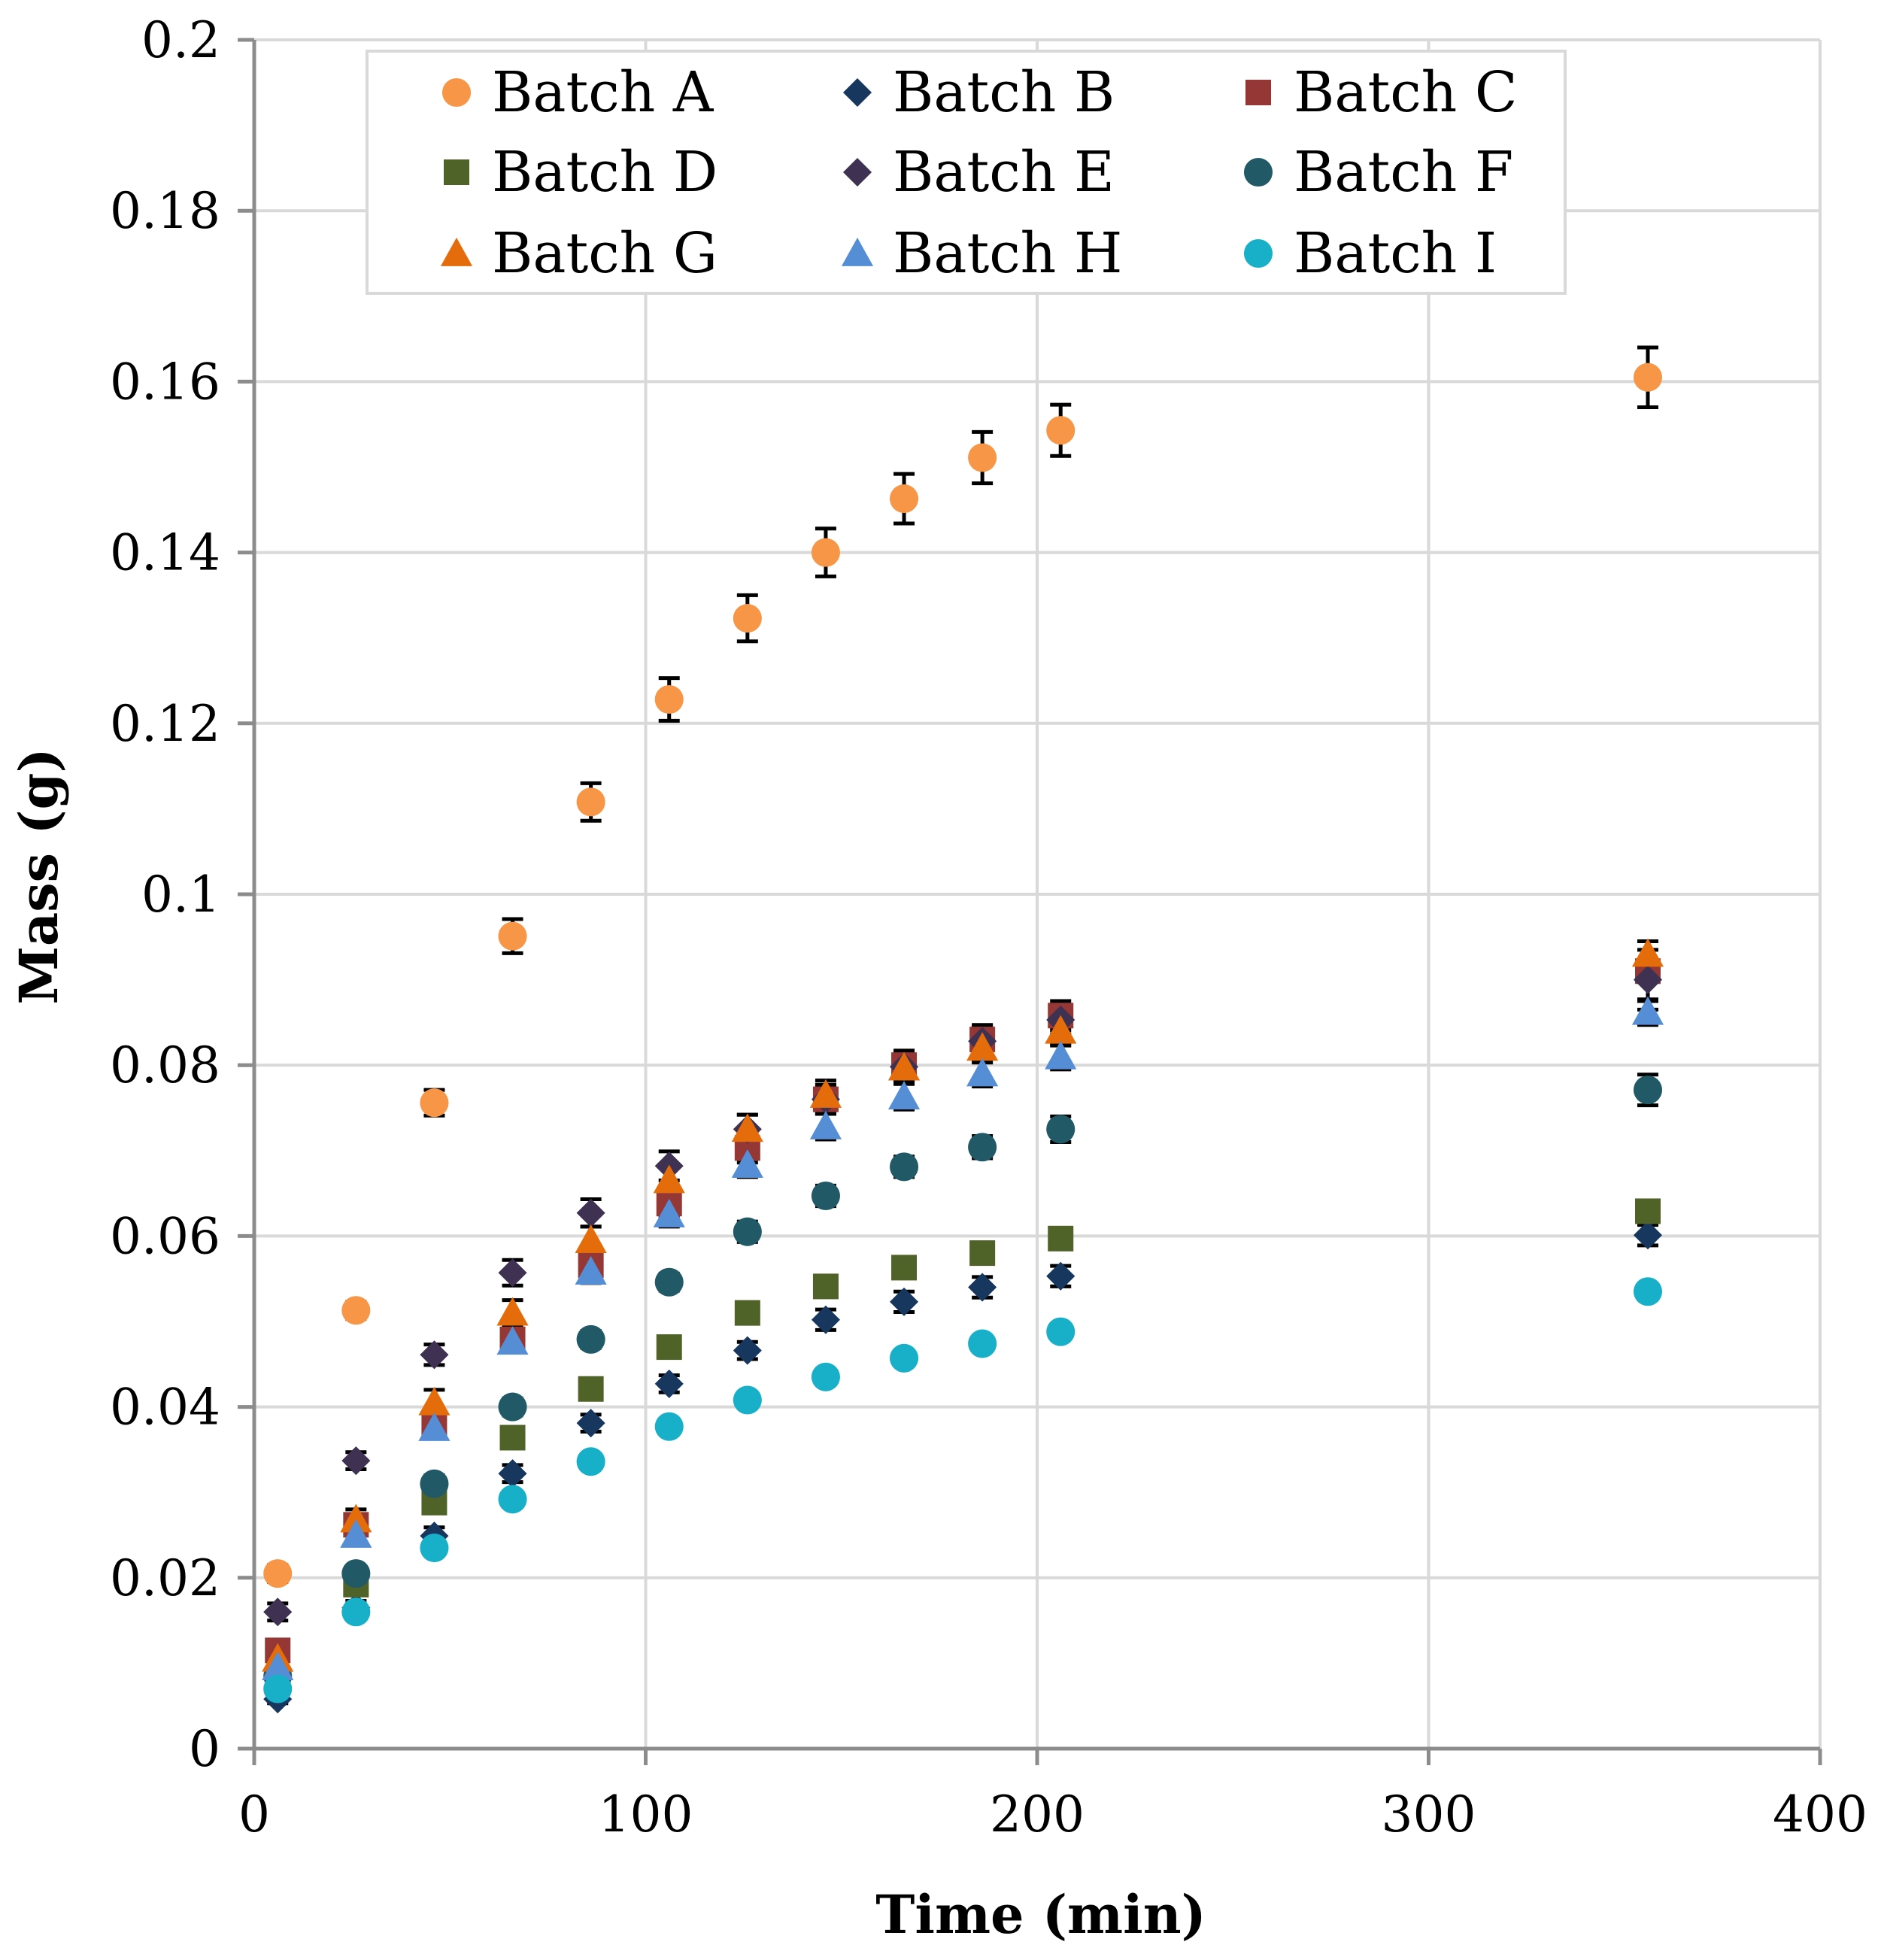  I want to click on legend-label-batch-i: Batch I, so click(1395, 253).